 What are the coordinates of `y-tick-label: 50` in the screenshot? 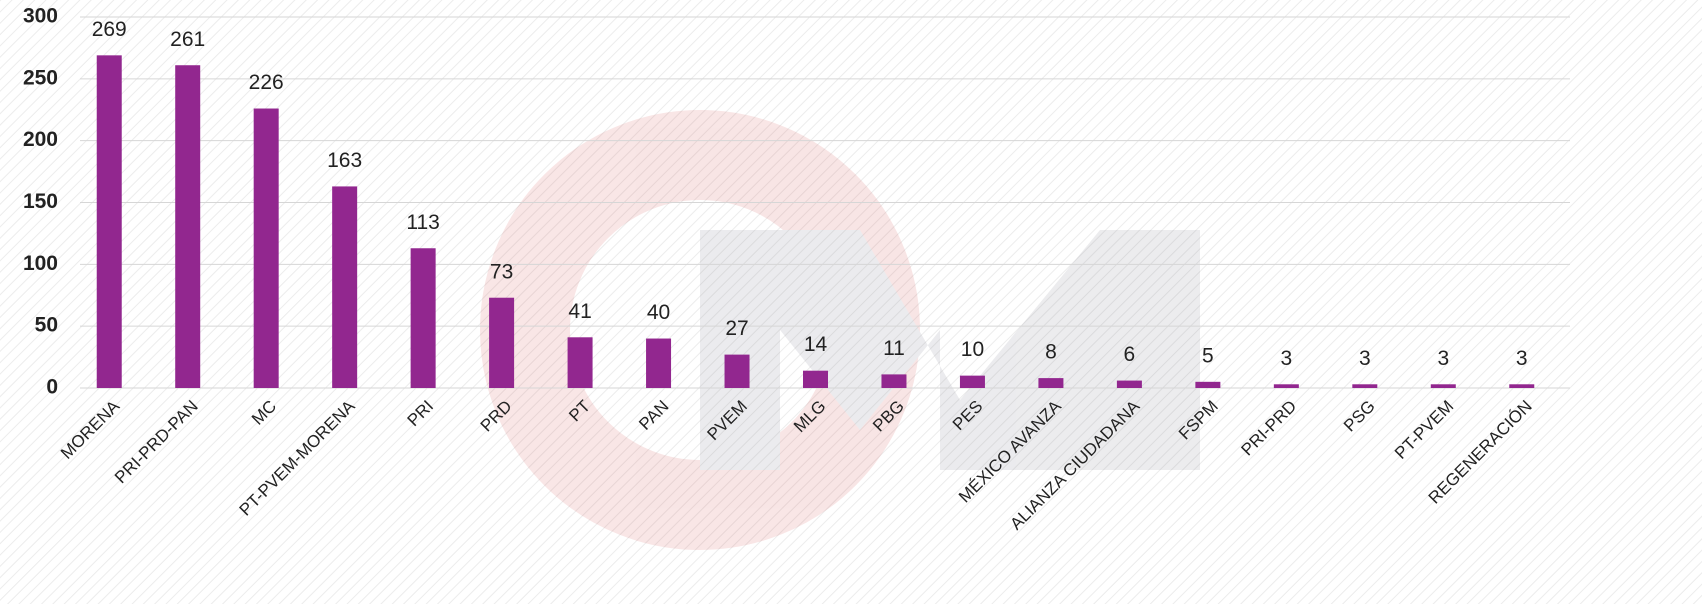 It's located at (46, 325).